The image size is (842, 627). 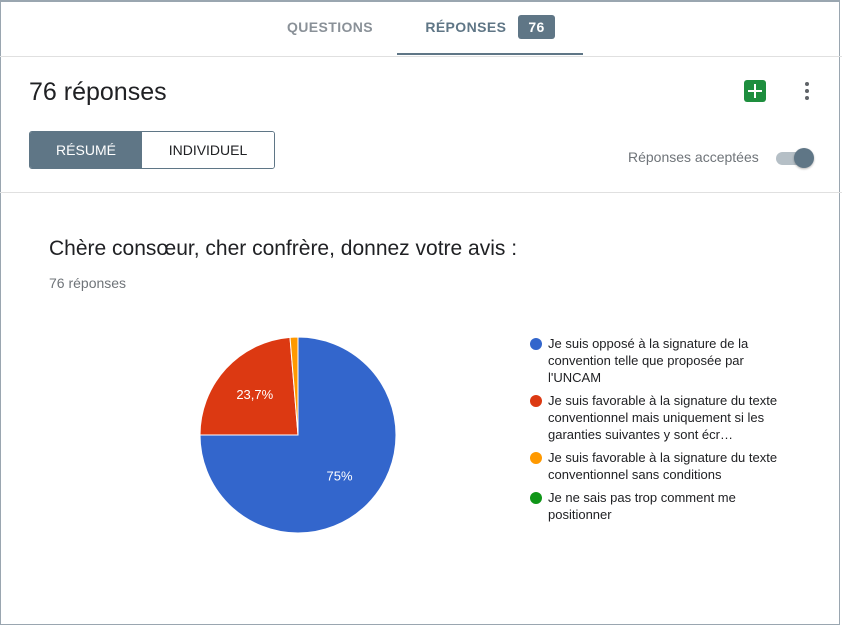 I want to click on accepting-responses-toggle, so click(x=796, y=158).